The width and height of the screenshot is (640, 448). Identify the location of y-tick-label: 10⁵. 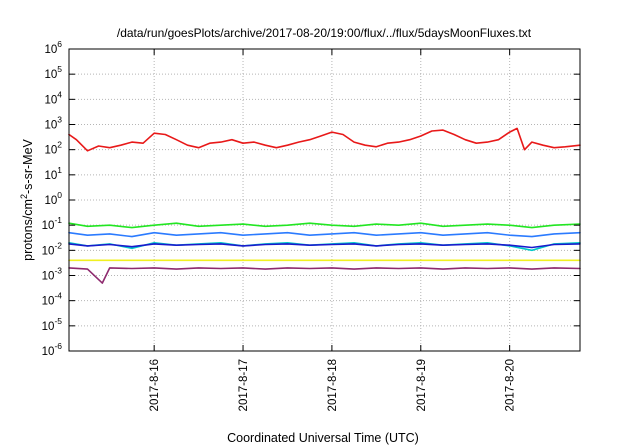
(53, 72).